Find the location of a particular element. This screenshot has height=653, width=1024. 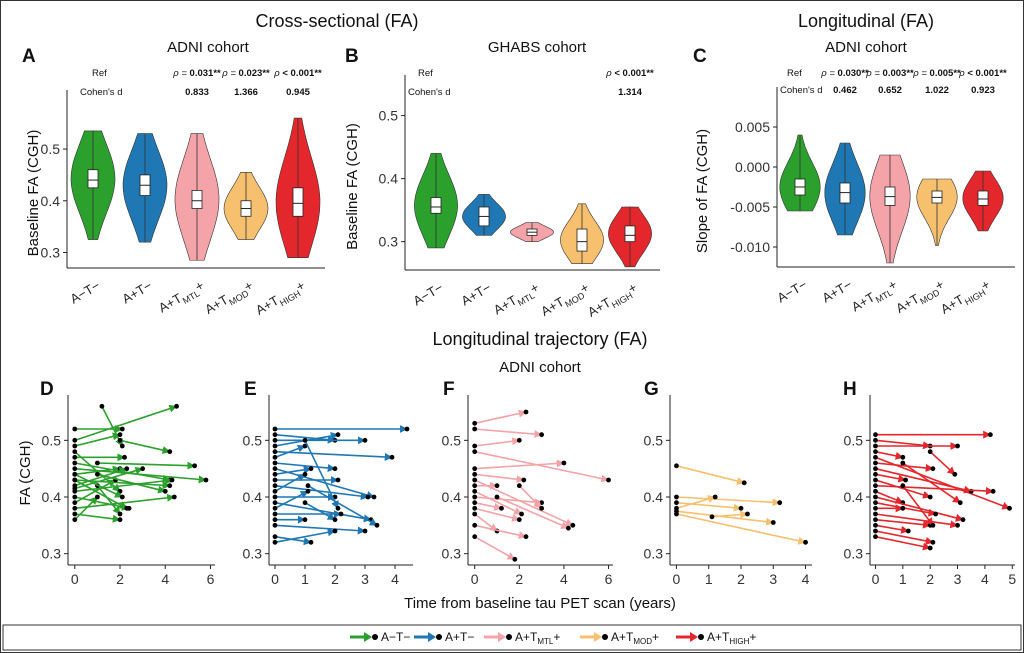

stats-ref-label: Ref is located at coordinates (794, 73).